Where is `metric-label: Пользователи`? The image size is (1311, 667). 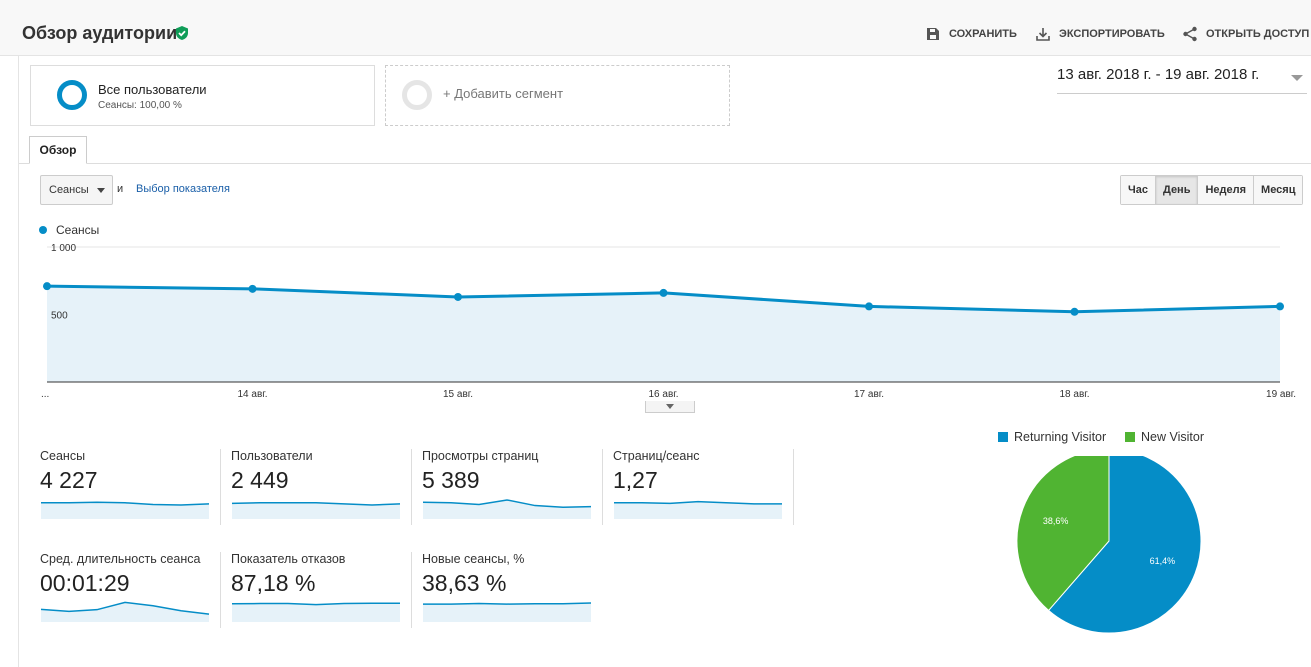 metric-label: Пользователи is located at coordinates (272, 456).